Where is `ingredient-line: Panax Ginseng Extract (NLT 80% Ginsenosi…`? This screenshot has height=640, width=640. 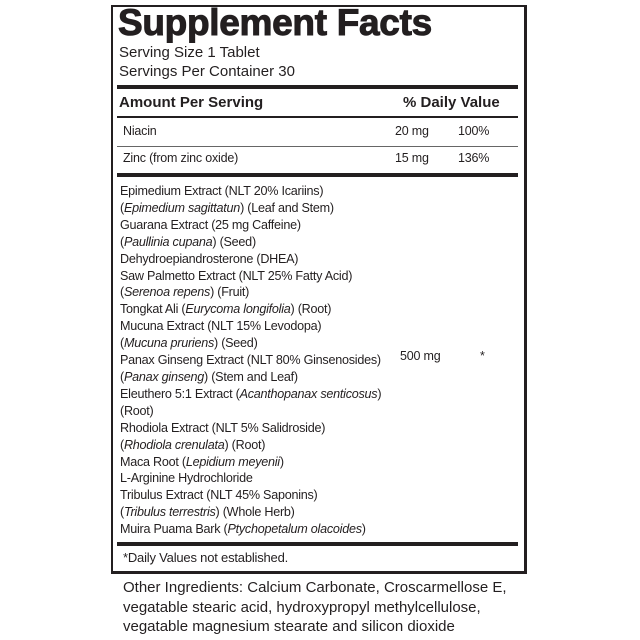
ingredient-line: Panax Ginseng Extract (NLT 80% Ginsenosi… is located at coordinates (250, 360).